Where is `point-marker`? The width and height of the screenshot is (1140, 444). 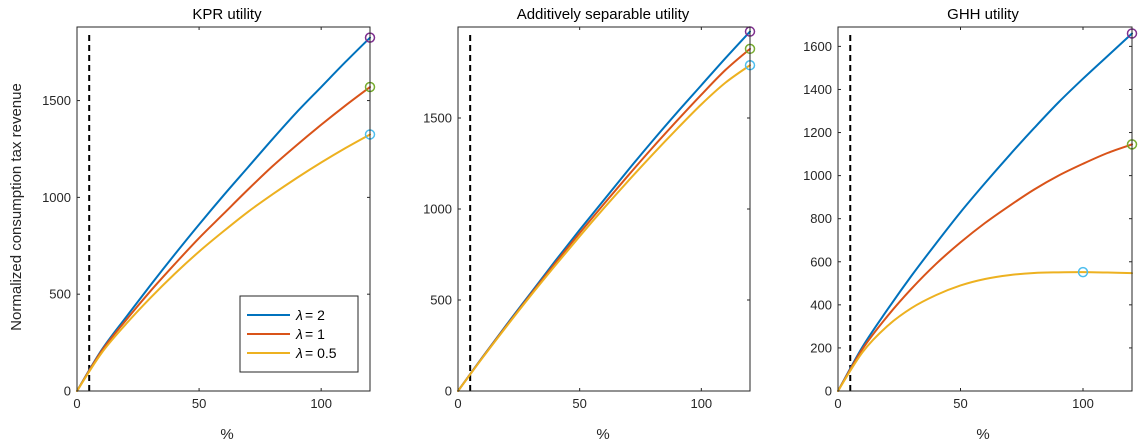 point-marker is located at coordinates (1083, 272).